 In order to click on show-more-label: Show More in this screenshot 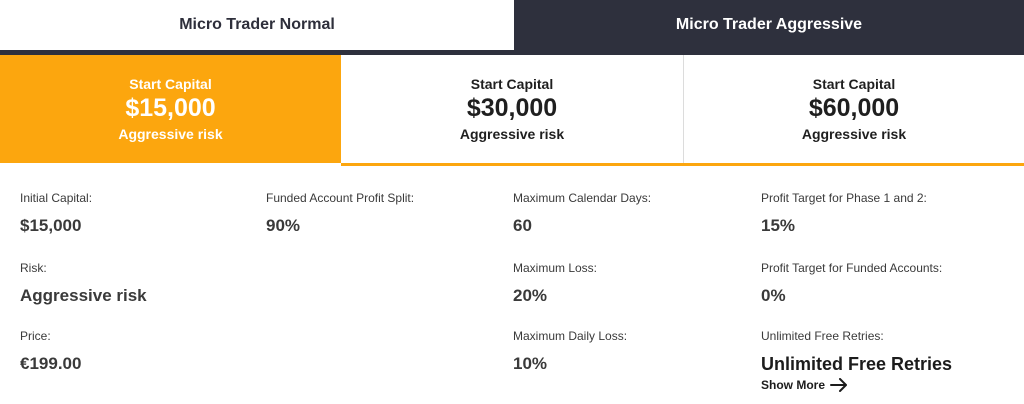, I will do `click(793, 385)`.